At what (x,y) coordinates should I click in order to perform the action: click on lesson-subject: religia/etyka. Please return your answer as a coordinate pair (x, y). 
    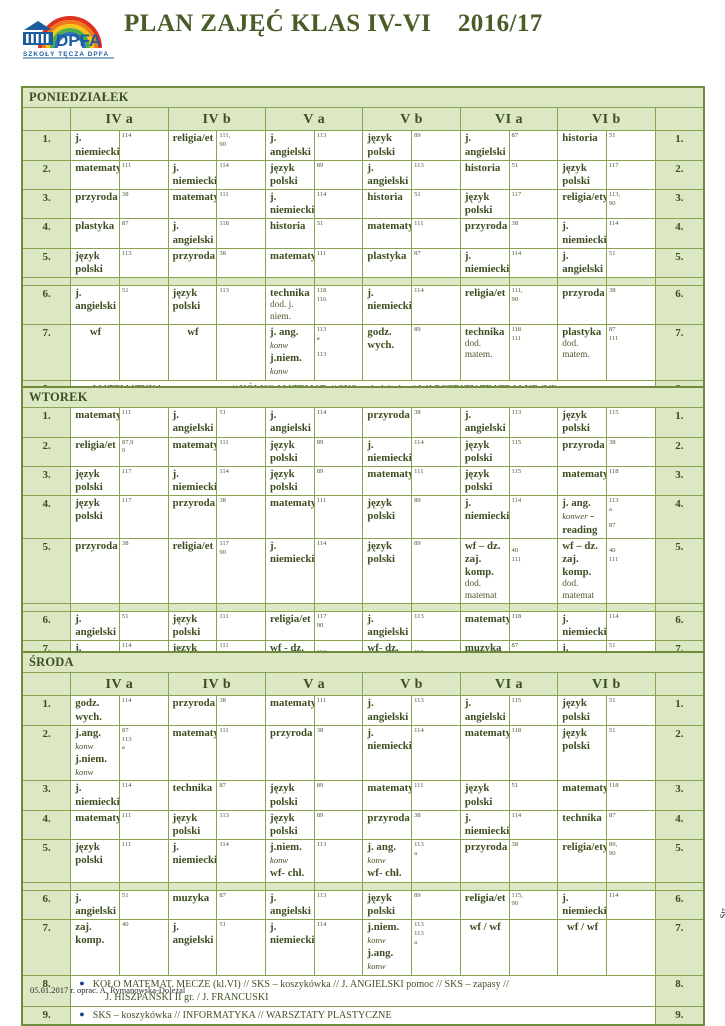
    Looking at the image, I should click on (582, 861).